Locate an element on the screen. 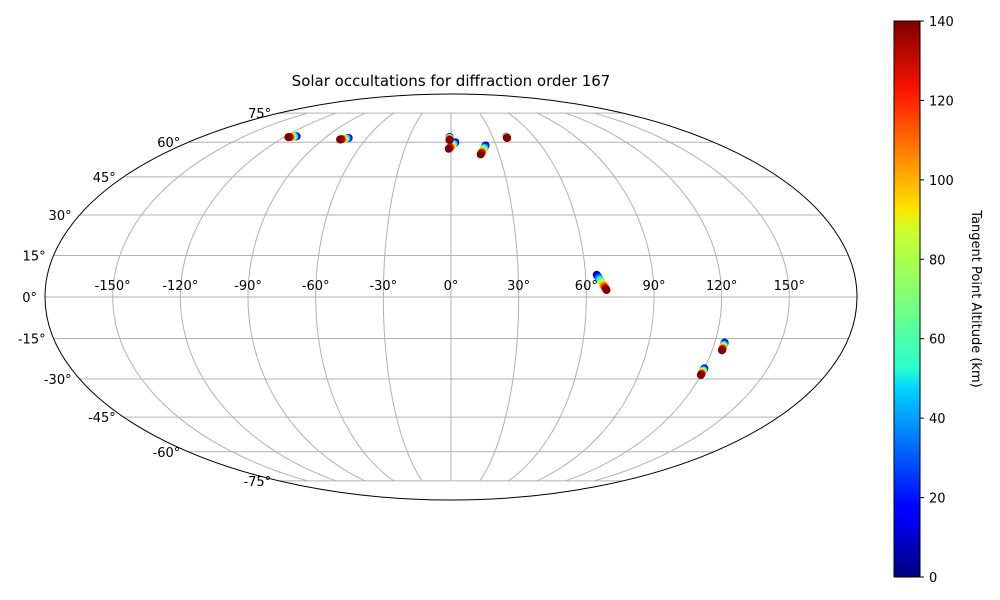 Image resolution: width=1000 pixels, height=600 pixels. longitude-tick-label: -60° is located at coordinates (316, 286).